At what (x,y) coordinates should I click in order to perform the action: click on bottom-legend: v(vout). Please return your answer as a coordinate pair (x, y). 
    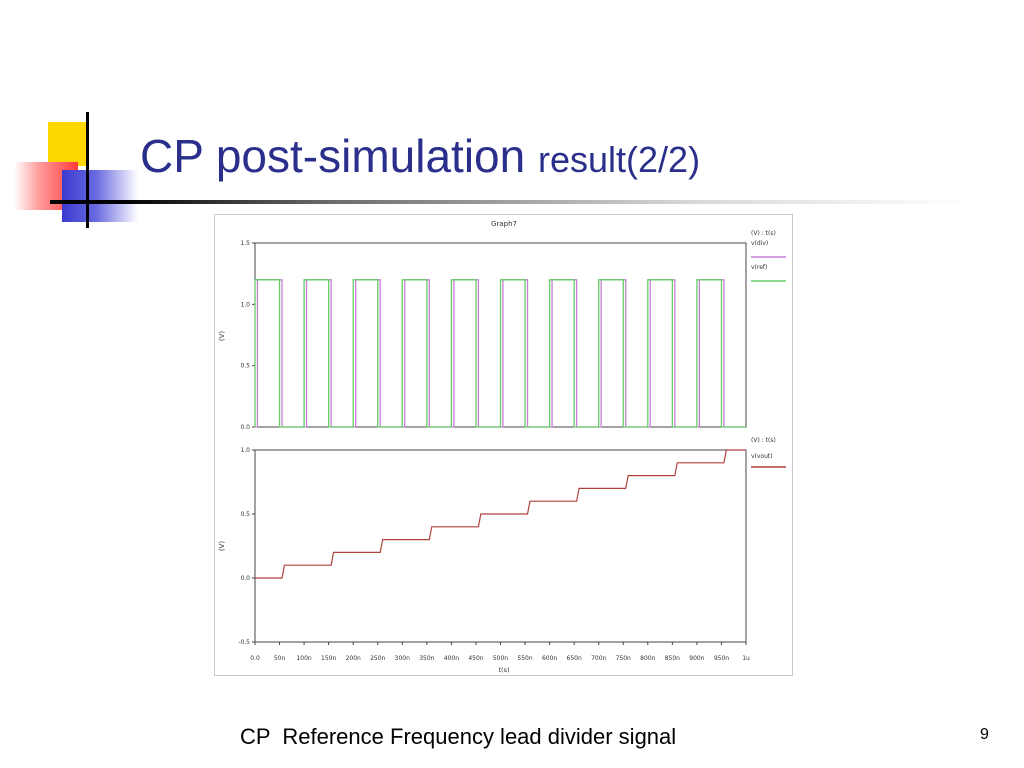
    Looking at the image, I should click on (768, 460).